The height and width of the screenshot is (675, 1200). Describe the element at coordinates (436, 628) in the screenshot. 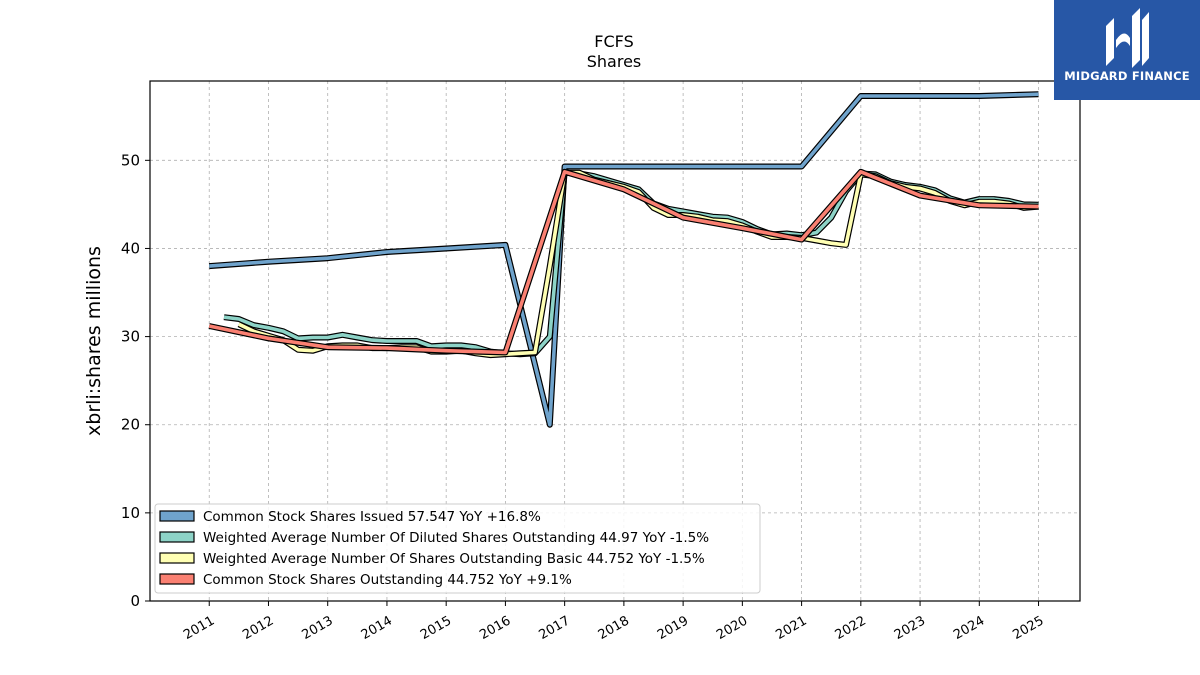

I see `x-tick-label: 2015` at that location.